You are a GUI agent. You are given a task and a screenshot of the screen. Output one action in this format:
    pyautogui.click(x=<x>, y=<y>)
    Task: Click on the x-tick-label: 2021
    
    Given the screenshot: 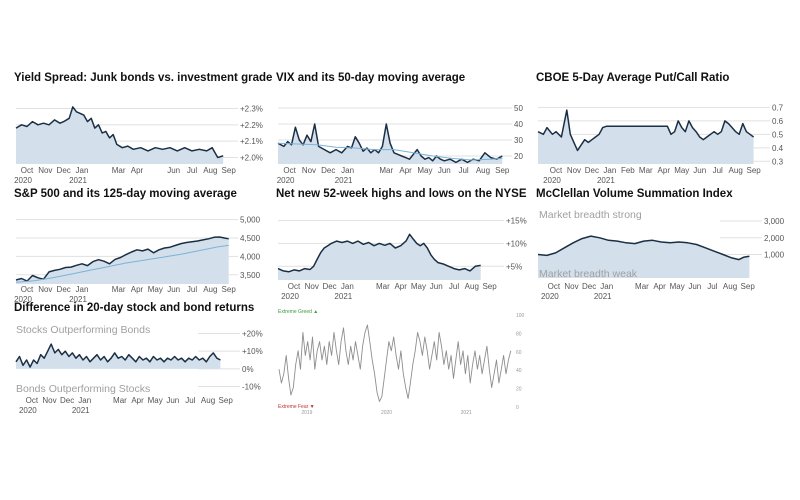 What is the action you would take?
    pyautogui.click(x=466, y=413)
    